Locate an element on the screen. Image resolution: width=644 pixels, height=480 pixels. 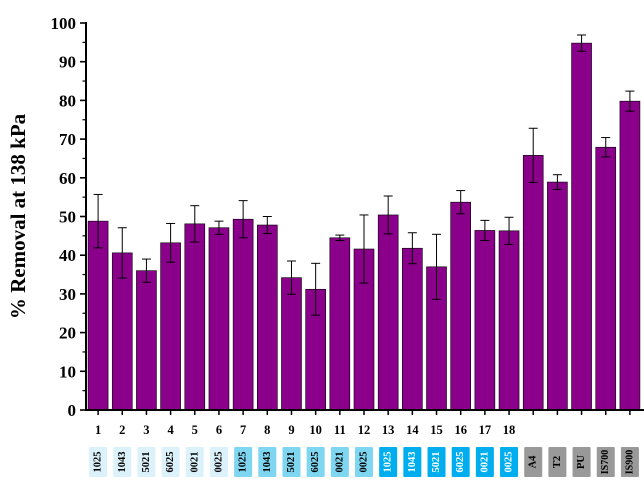
y-tick-label: 40 is located at coordinates (67, 255).